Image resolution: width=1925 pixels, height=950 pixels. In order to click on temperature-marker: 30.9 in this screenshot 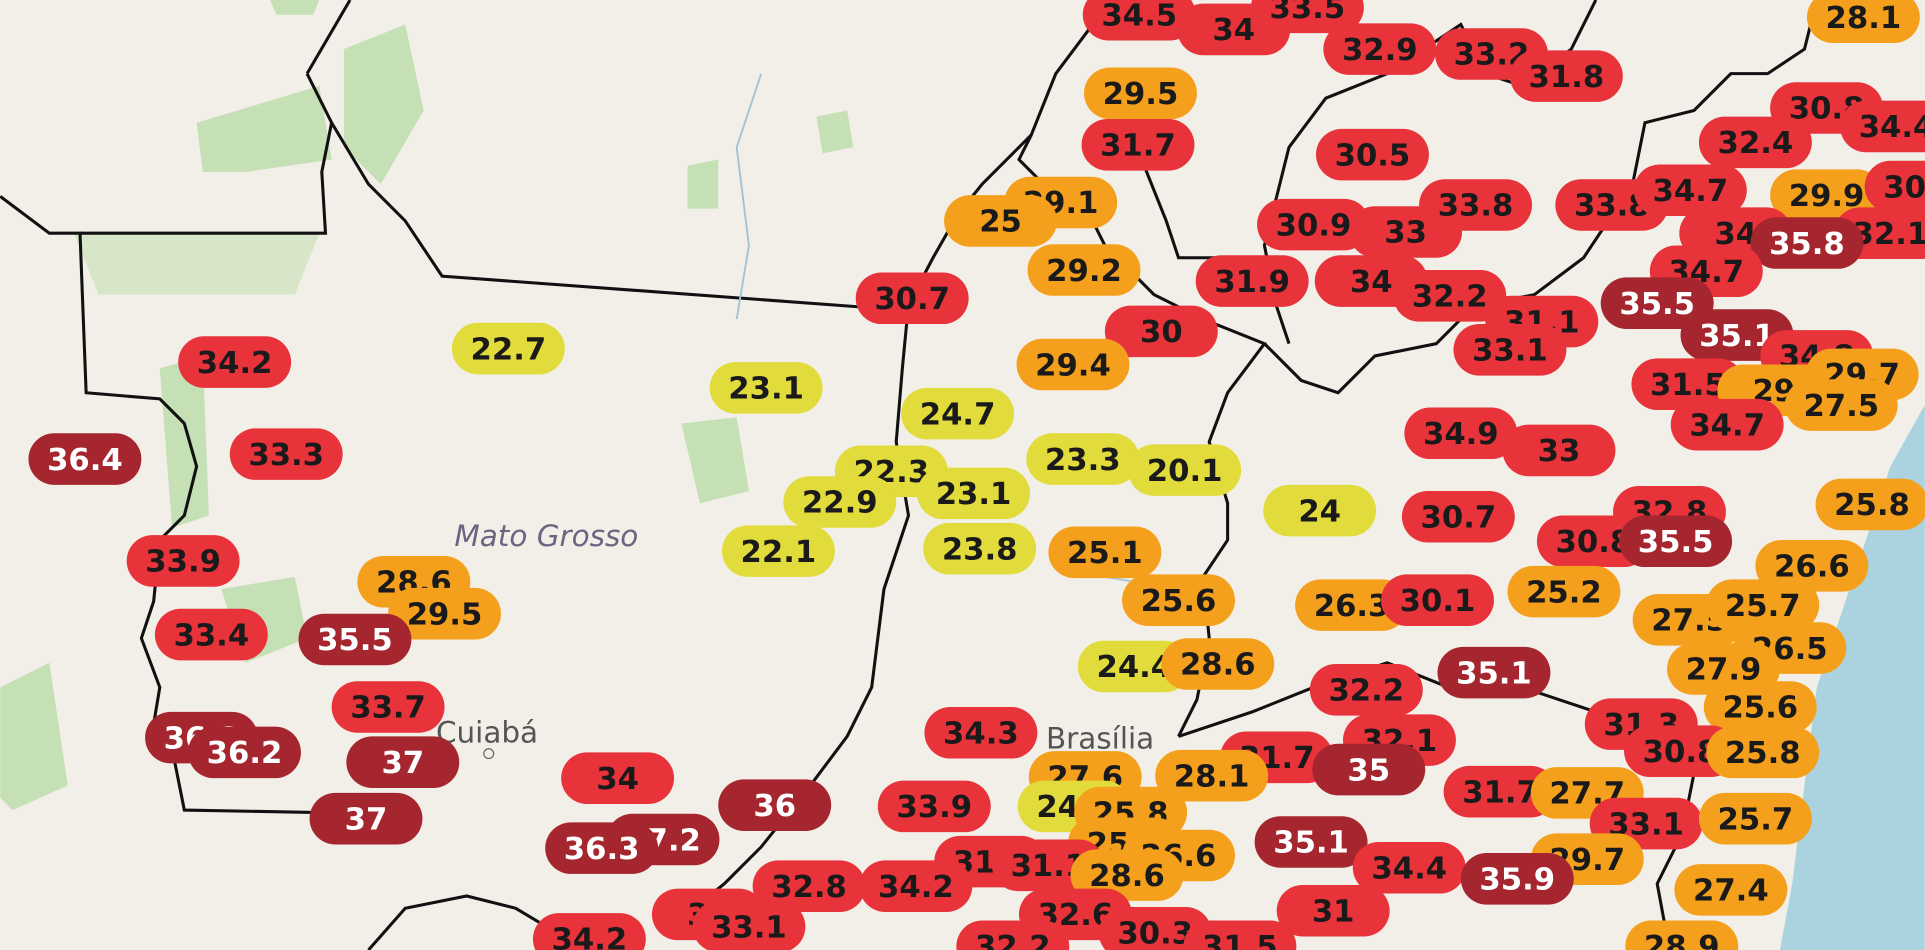, I will do `click(1313, 224)`.